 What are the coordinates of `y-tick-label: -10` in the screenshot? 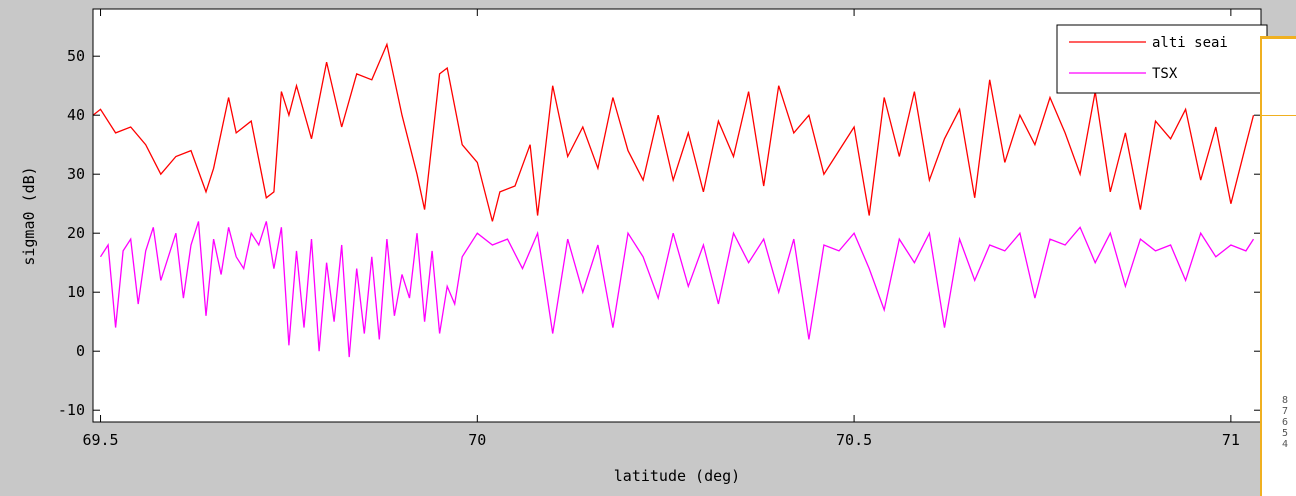 It's located at (71, 410).